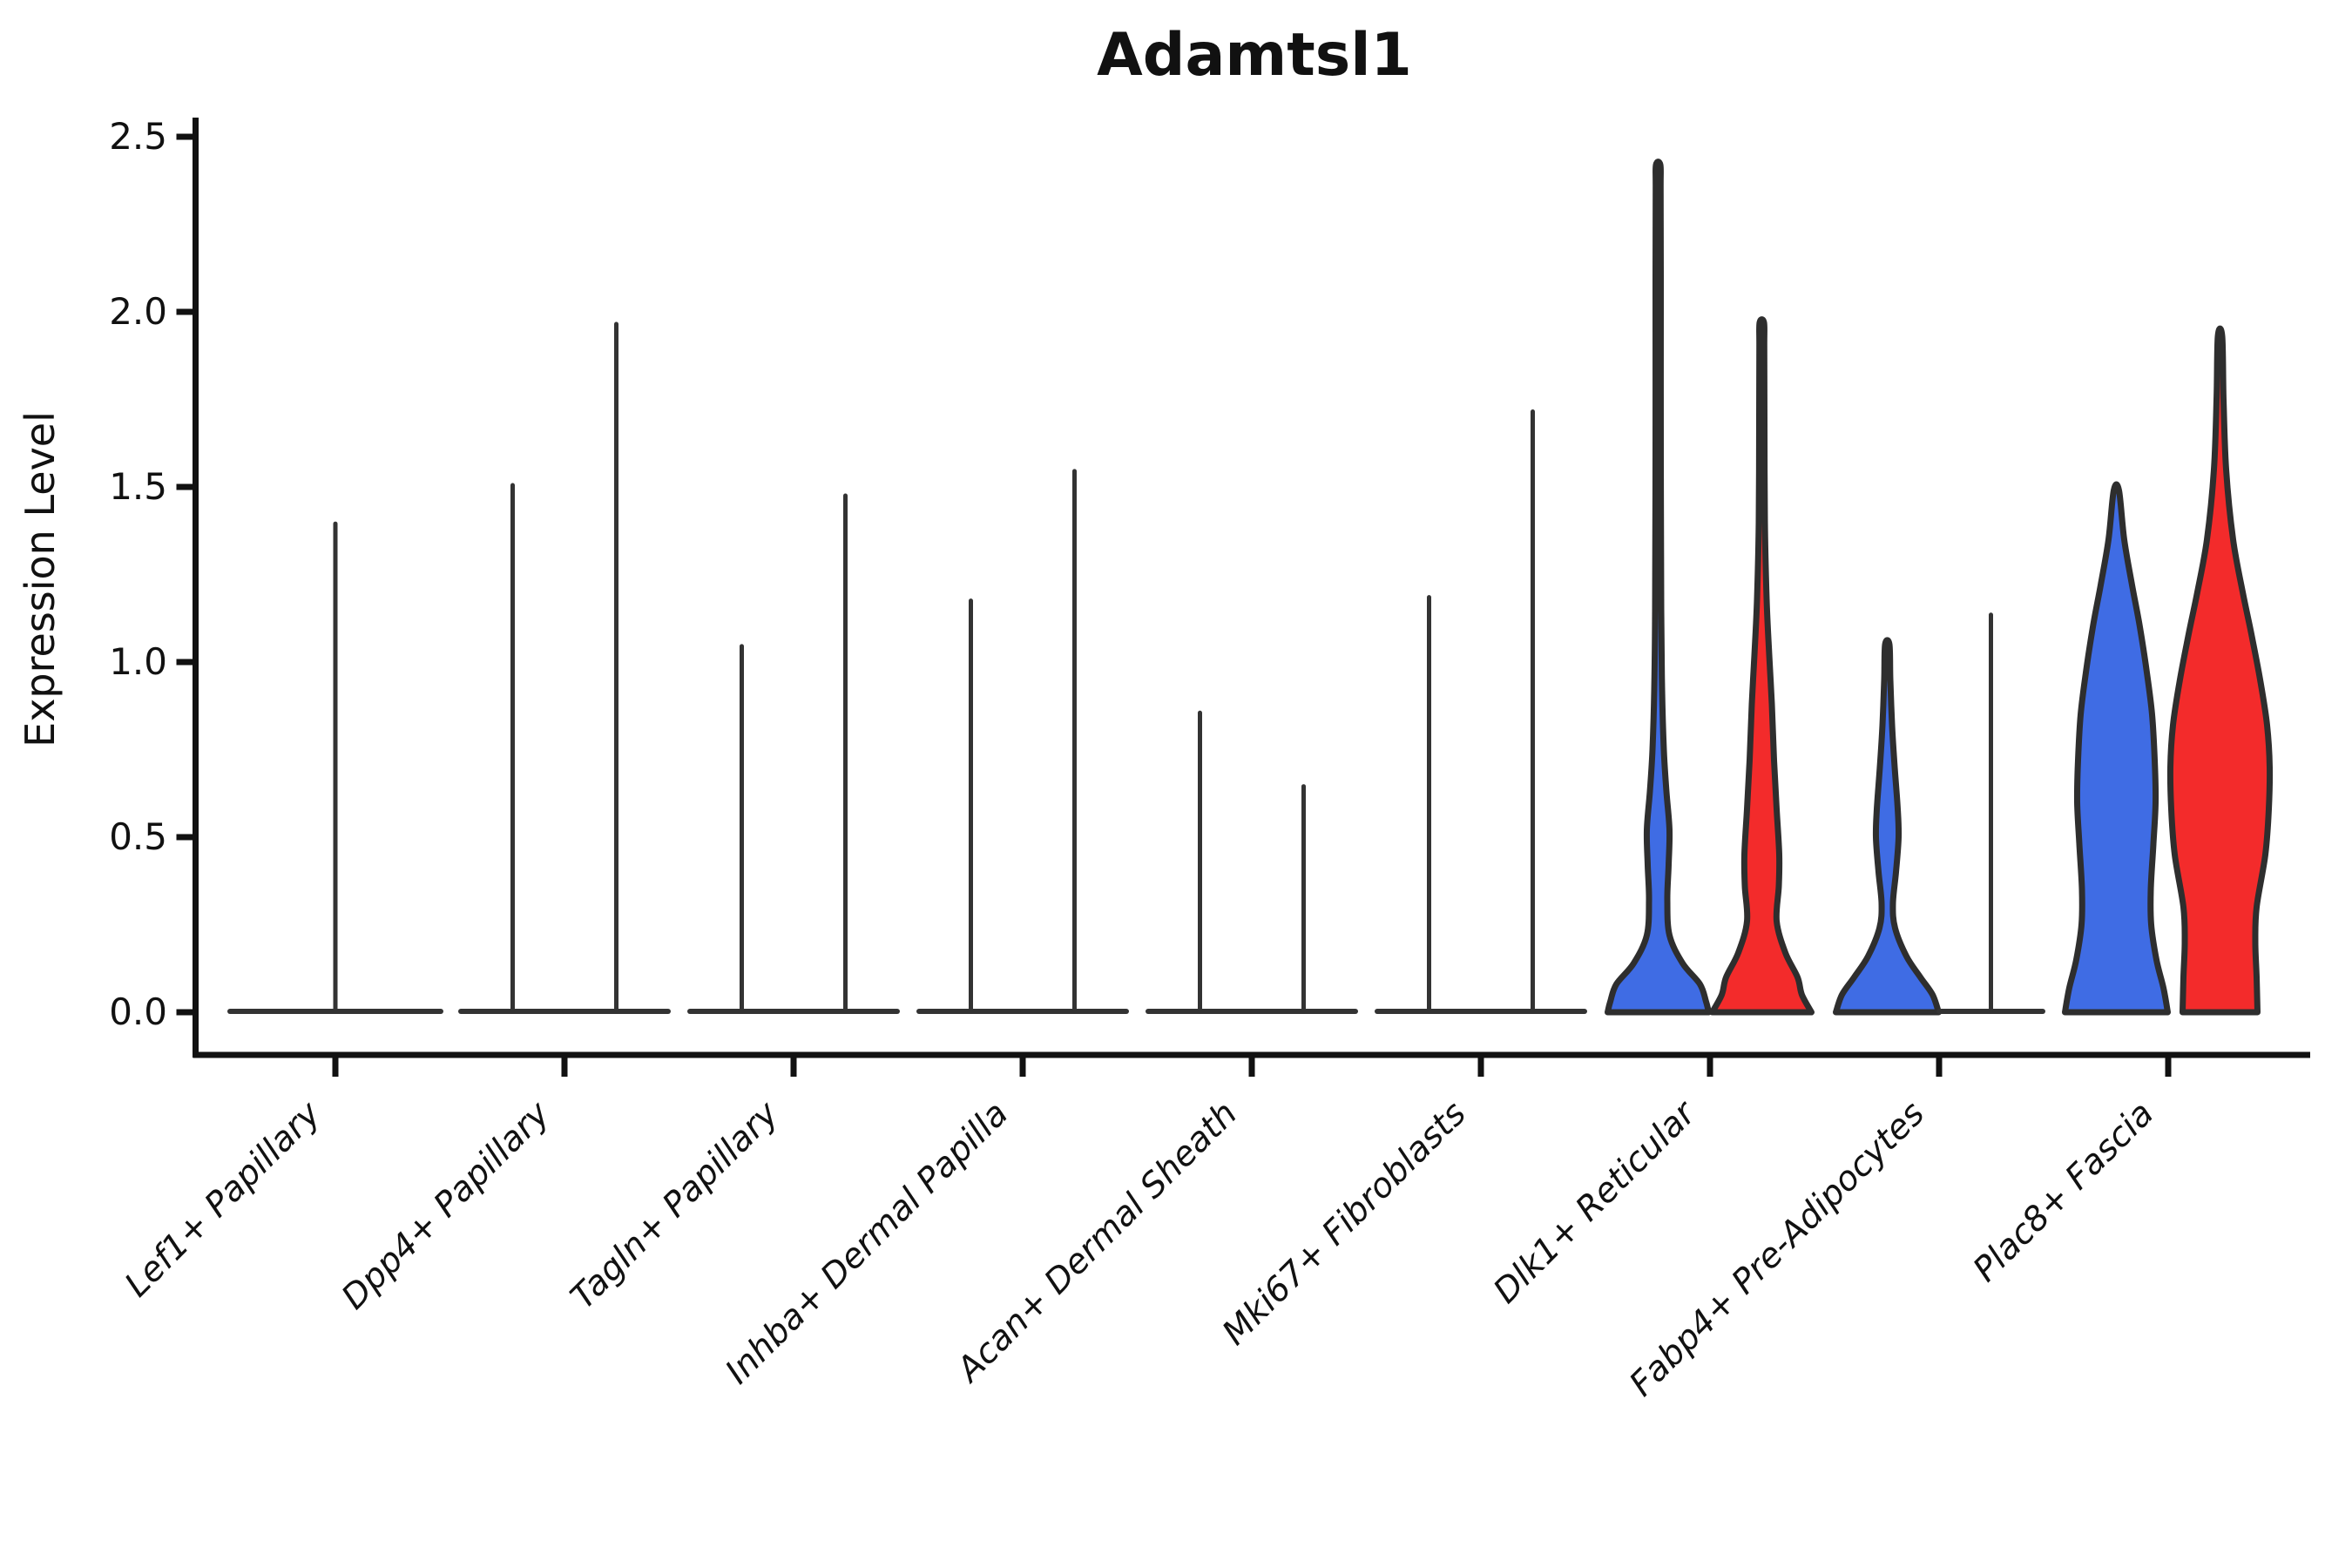 The width and height of the screenshot is (2352, 1568). Describe the element at coordinates (1254, 56) in the screenshot. I see `chart-title: Adamtsl1` at that location.